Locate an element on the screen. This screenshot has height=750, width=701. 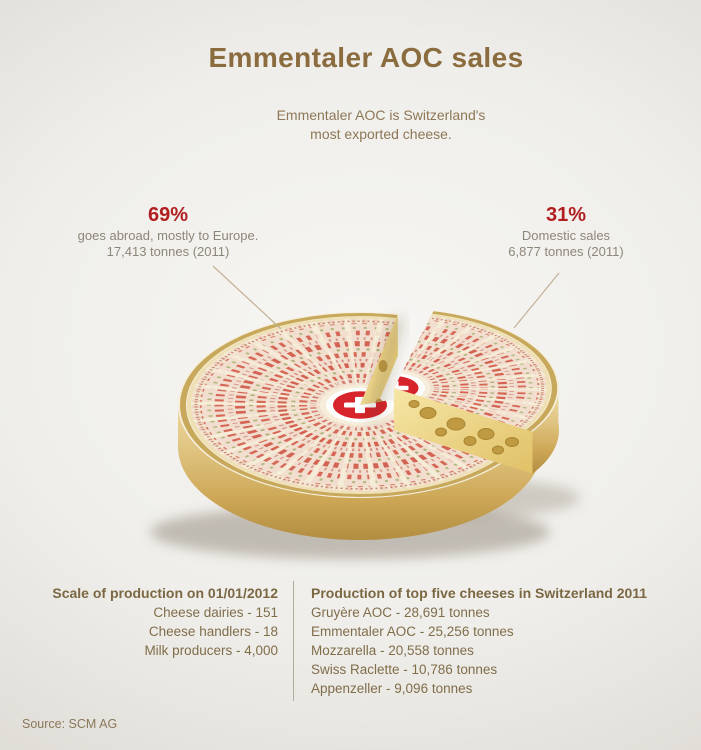
domestic-amount: 6,877 tonnes (2011) is located at coordinates (566, 251).